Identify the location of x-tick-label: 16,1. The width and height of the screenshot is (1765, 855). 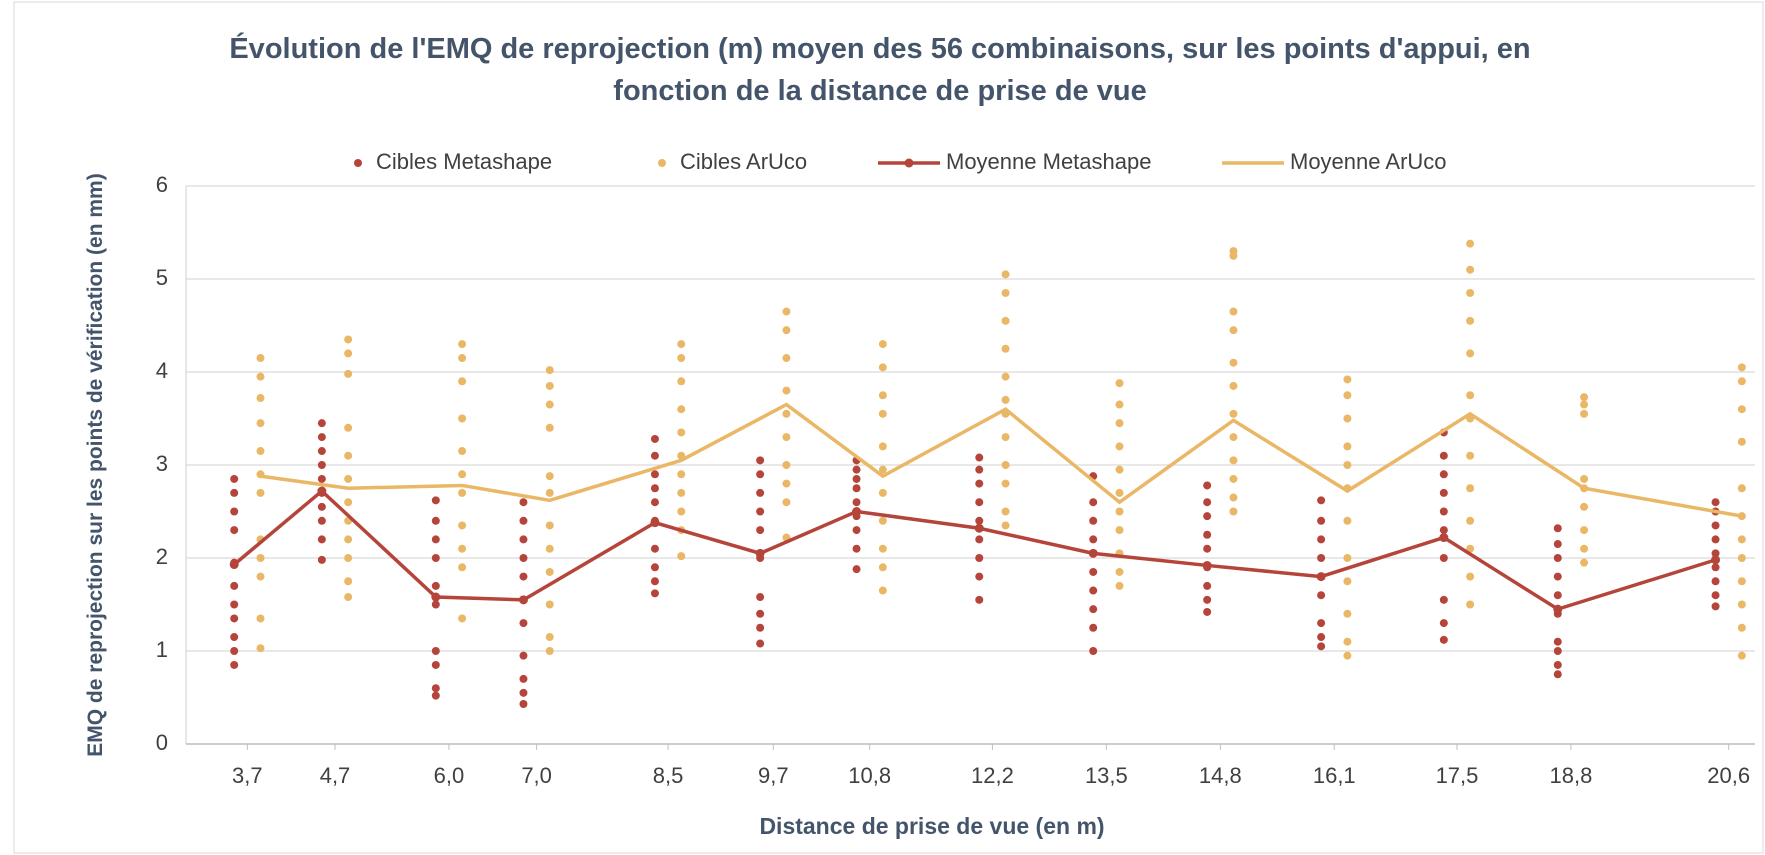
(1334, 775).